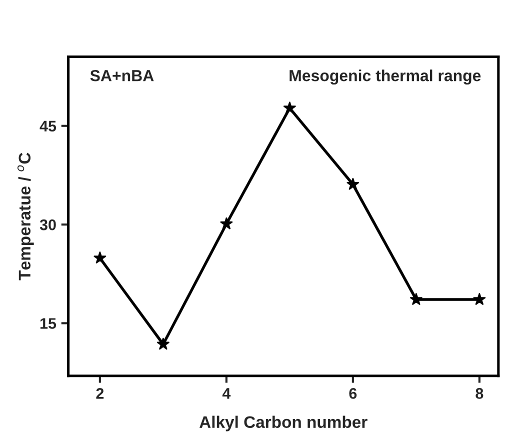 This screenshot has width=506, height=437. I want to click on x-tick-label: 4, so click(226, 393).